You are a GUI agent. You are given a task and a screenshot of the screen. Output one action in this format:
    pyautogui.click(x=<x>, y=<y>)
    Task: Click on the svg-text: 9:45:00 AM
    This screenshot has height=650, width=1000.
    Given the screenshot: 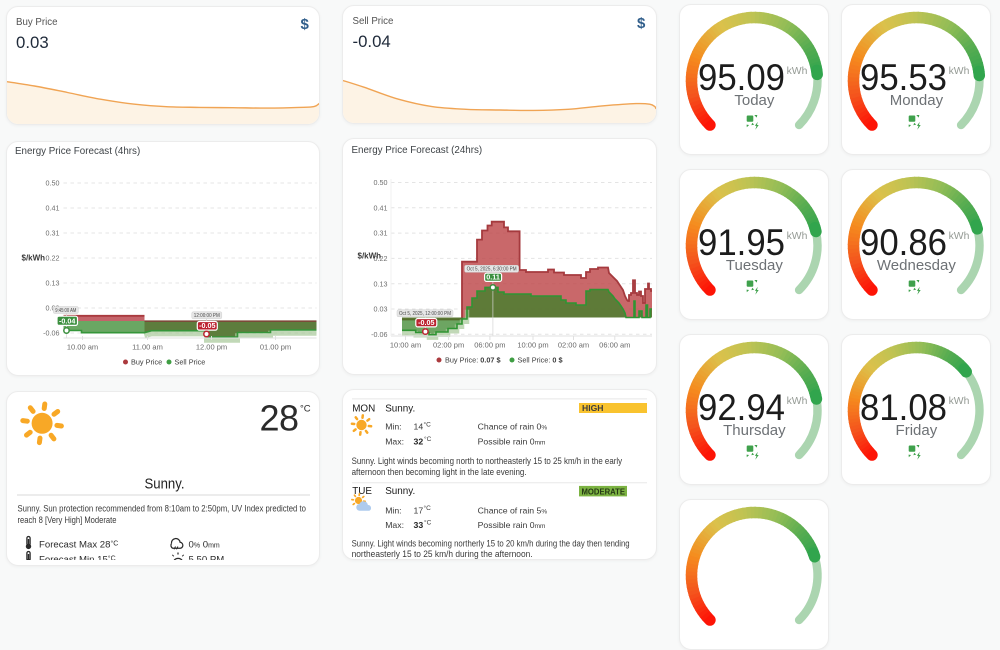 What is the action you would take?
    pyautogui.click(x=65, y=311)
    